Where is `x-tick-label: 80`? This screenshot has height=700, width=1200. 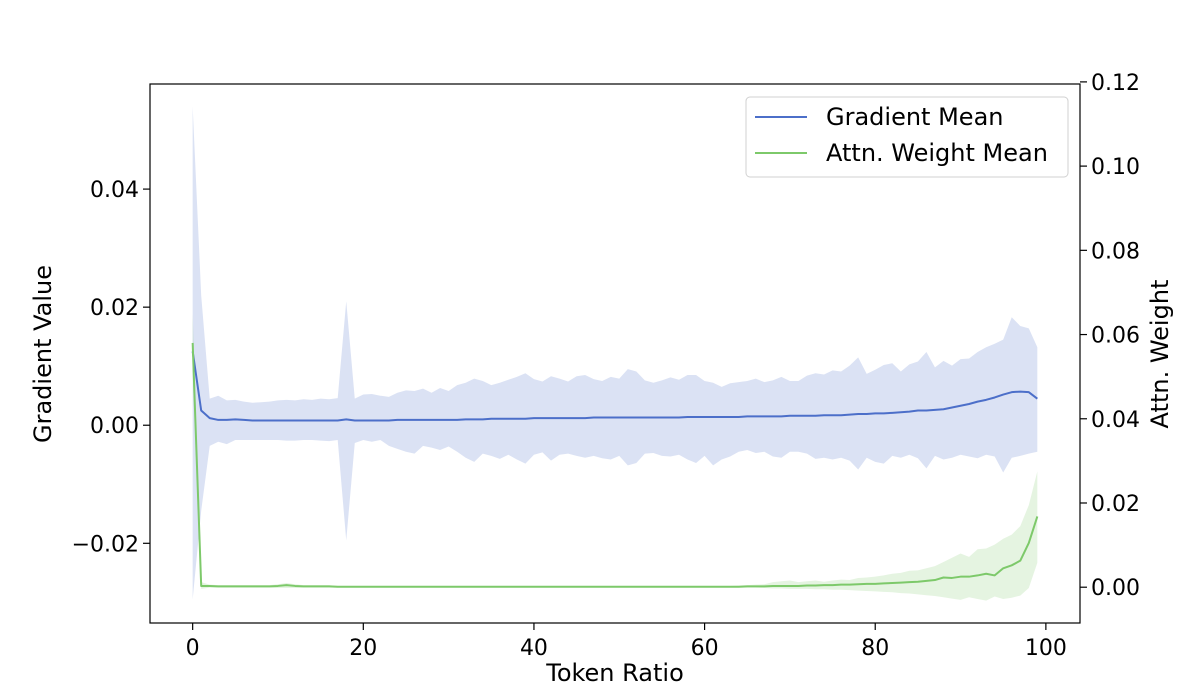
x-tick-label: 80 is located at coordinates (875, 648).